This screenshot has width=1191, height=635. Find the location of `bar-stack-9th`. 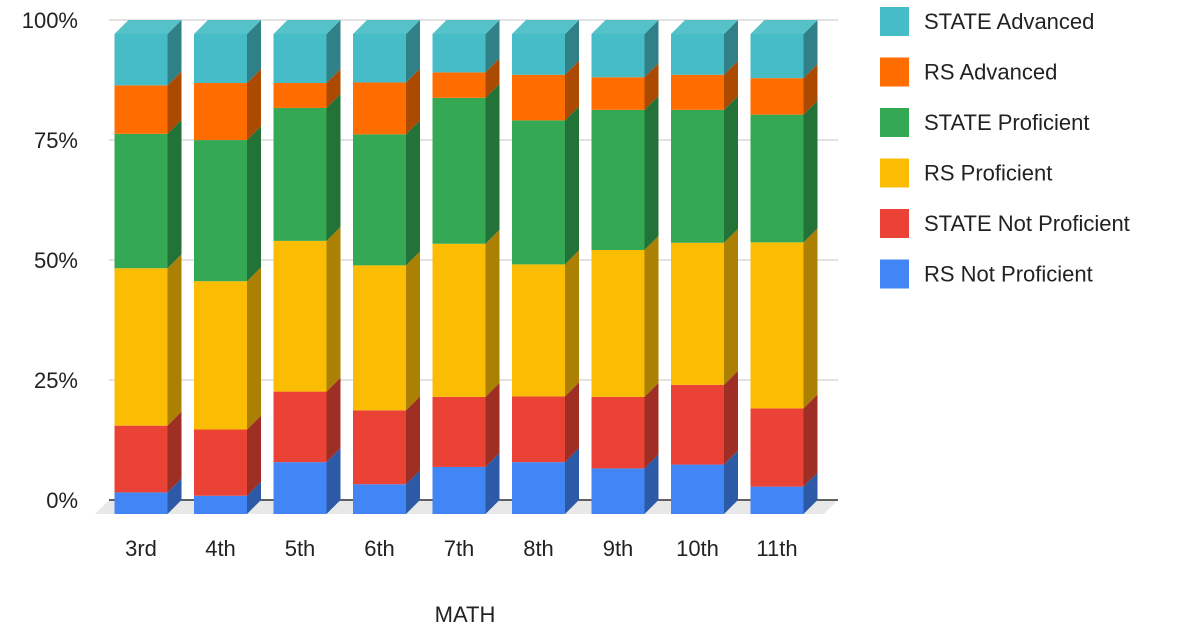

bar-stack-9th is located at coordinates (625, 267).